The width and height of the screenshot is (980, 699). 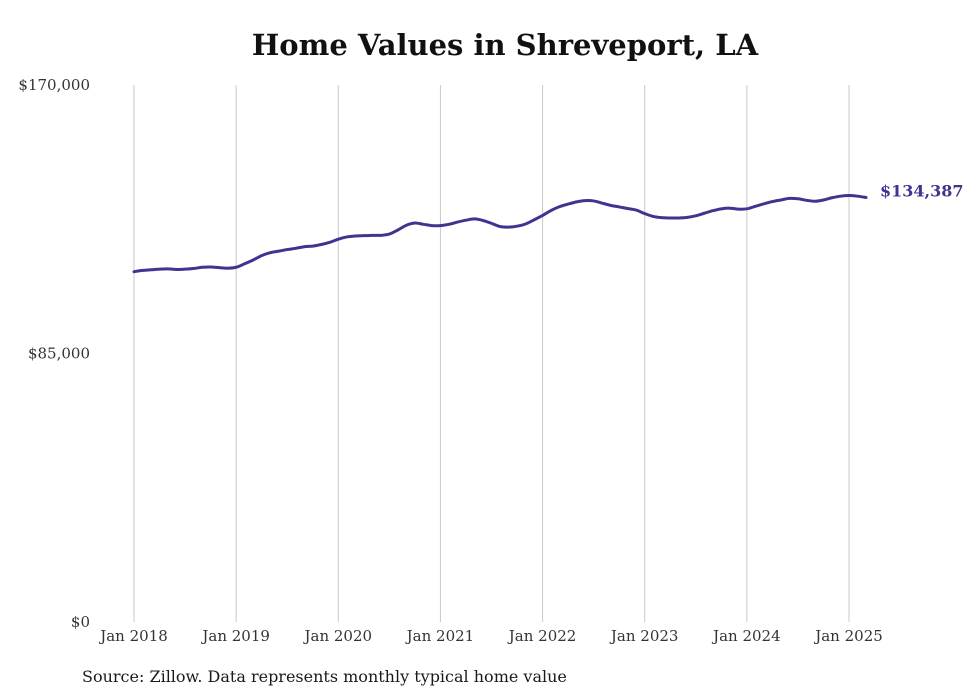 What do you see at coordinates (505, 45) in the screenshot?
I see `chart-title: Home Values in Shreveport, LA` at bounding box center [505, 45].